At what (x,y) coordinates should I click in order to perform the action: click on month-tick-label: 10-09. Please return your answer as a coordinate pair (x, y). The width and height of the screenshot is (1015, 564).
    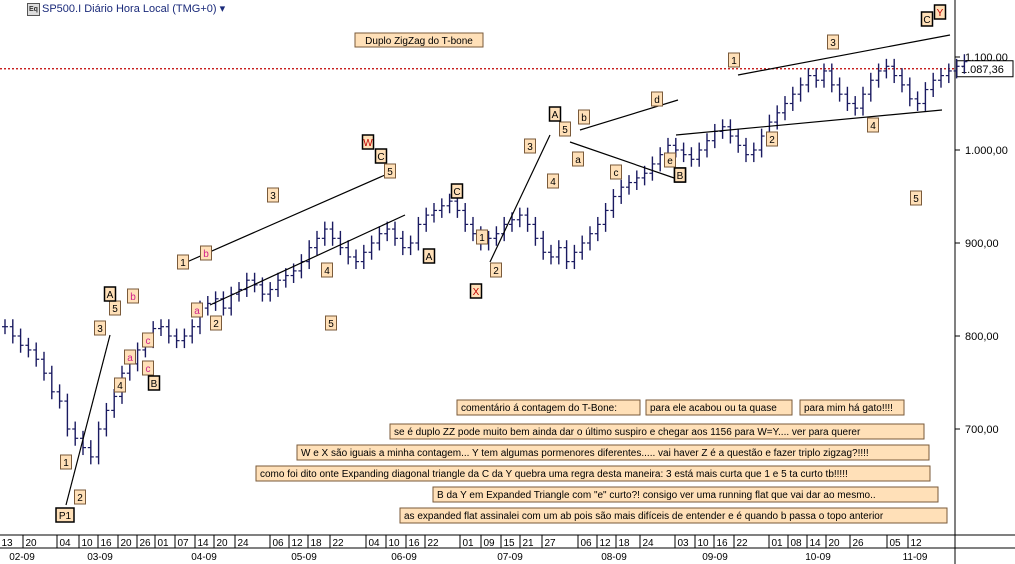
    Looking at the image, I should click on (818, 557).